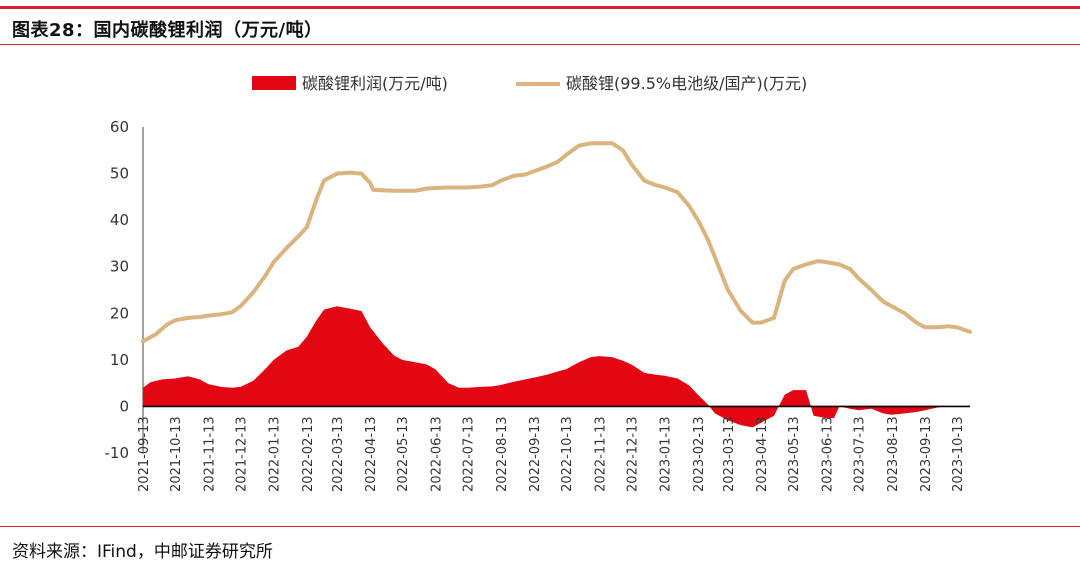 This screenshot has width=1080, height=569. I want to click on y-tick-label: 20, so click(119, 313).